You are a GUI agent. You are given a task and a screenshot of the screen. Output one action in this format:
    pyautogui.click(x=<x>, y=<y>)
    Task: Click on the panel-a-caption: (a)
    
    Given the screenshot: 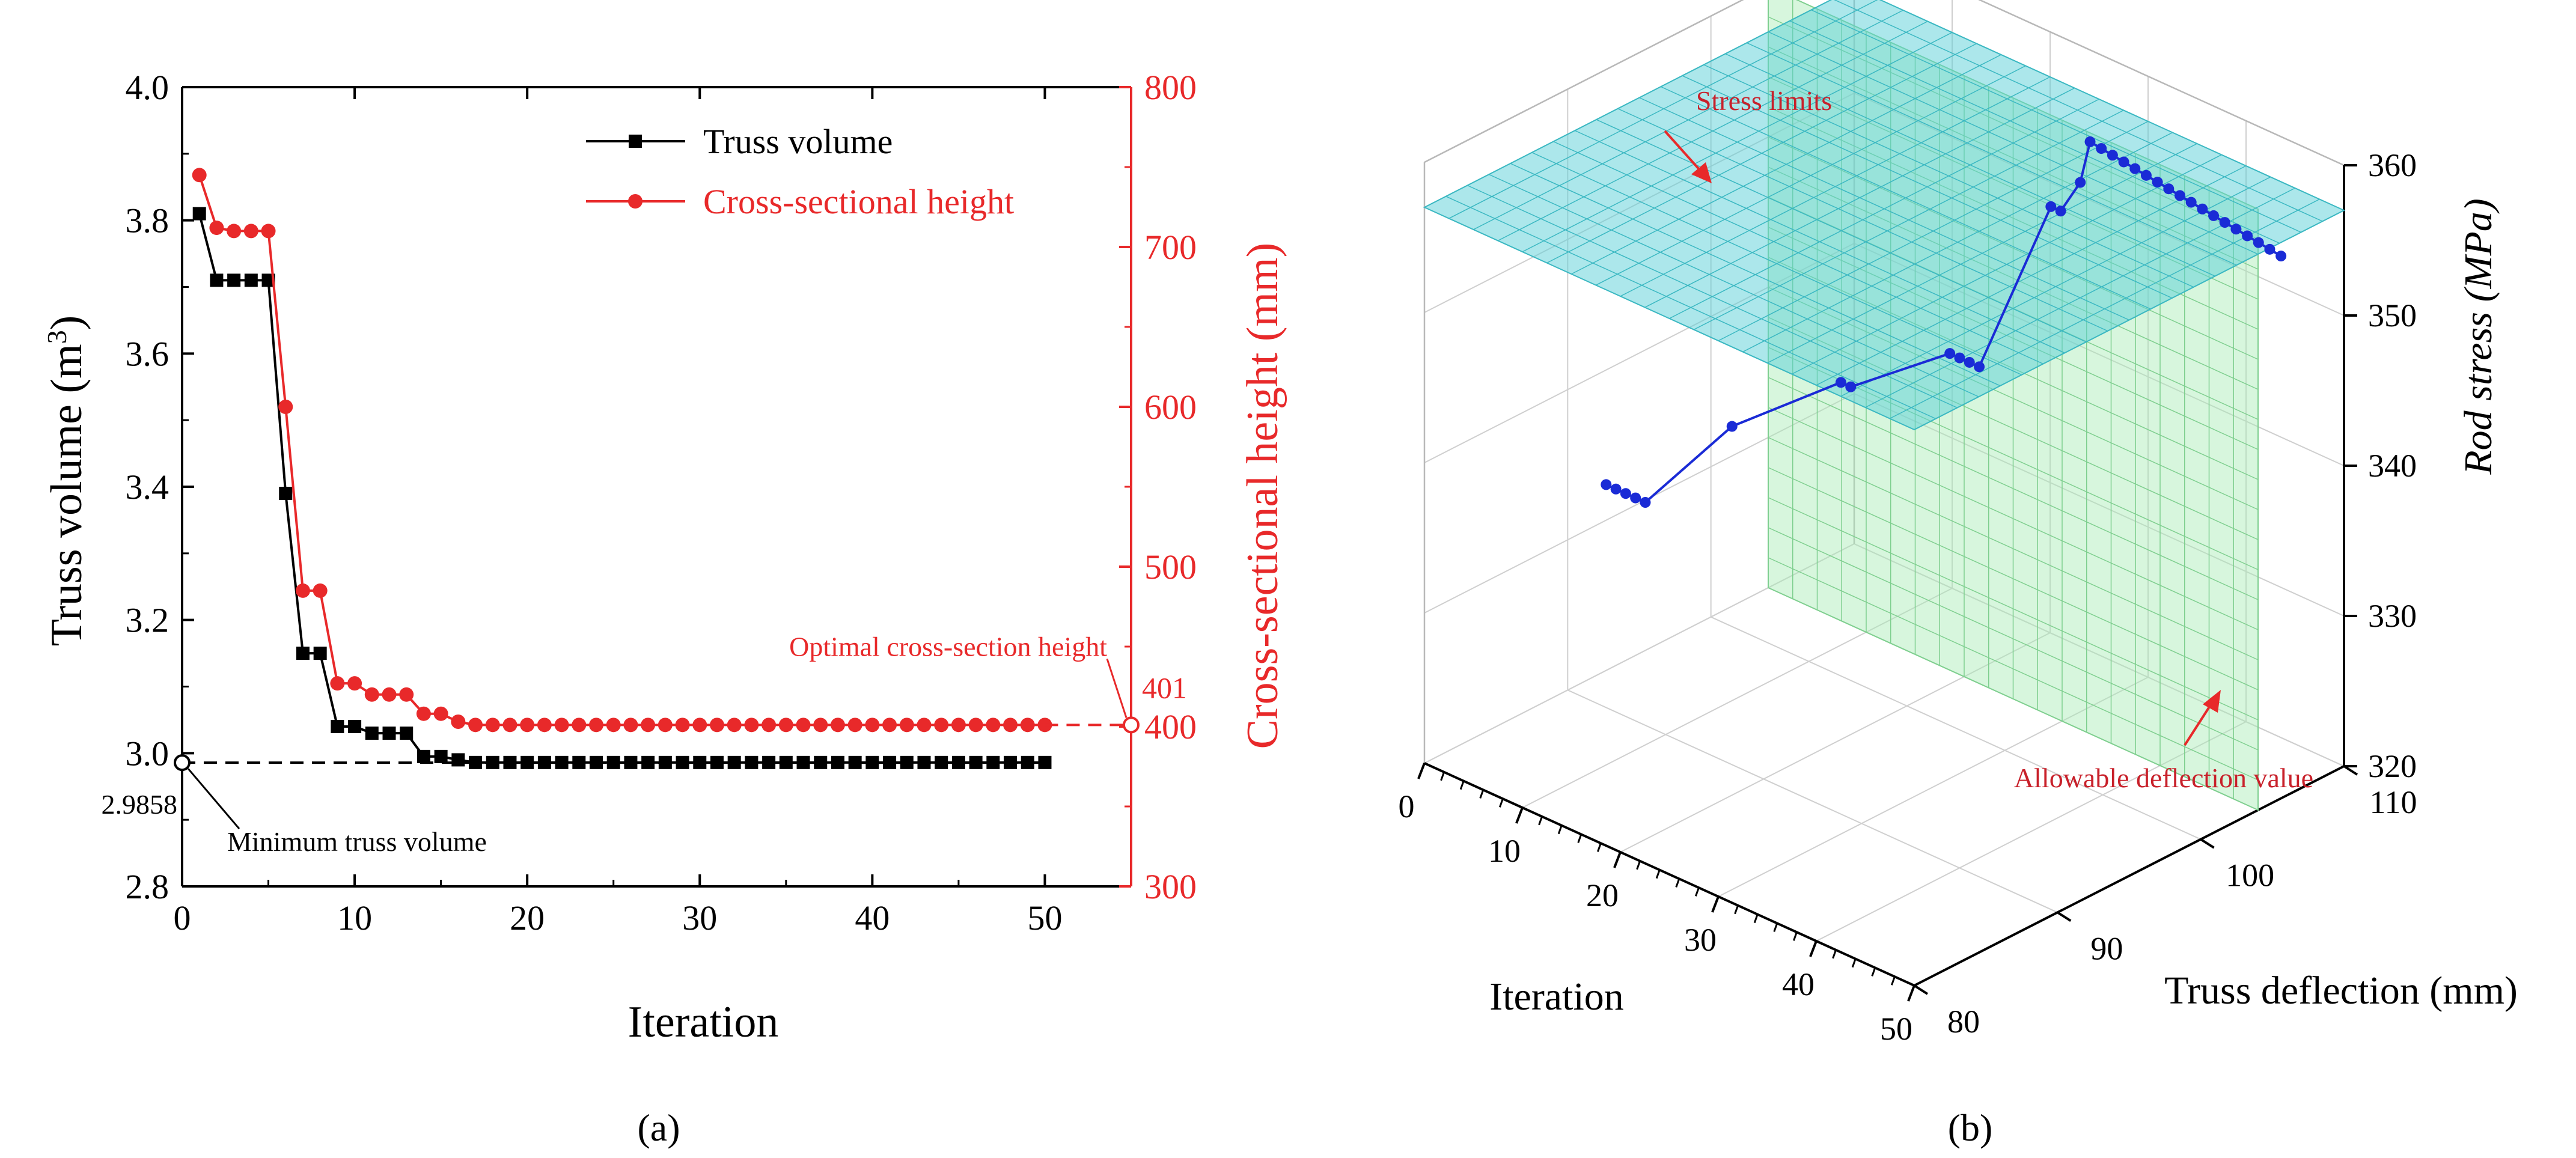 What is the action you would take?
    pyautogui.click(x=658, y=1127)
    